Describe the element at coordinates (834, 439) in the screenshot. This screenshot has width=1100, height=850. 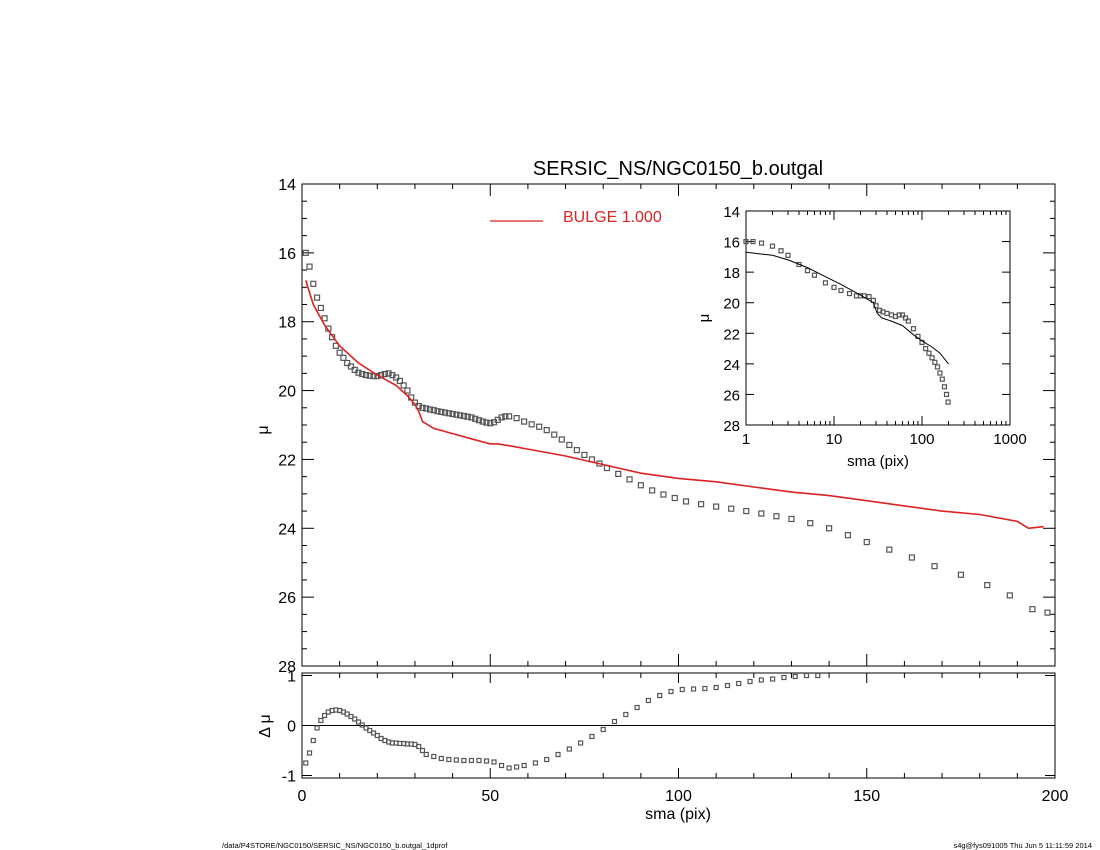
I see `inset-xtick-label: 10` at that location.